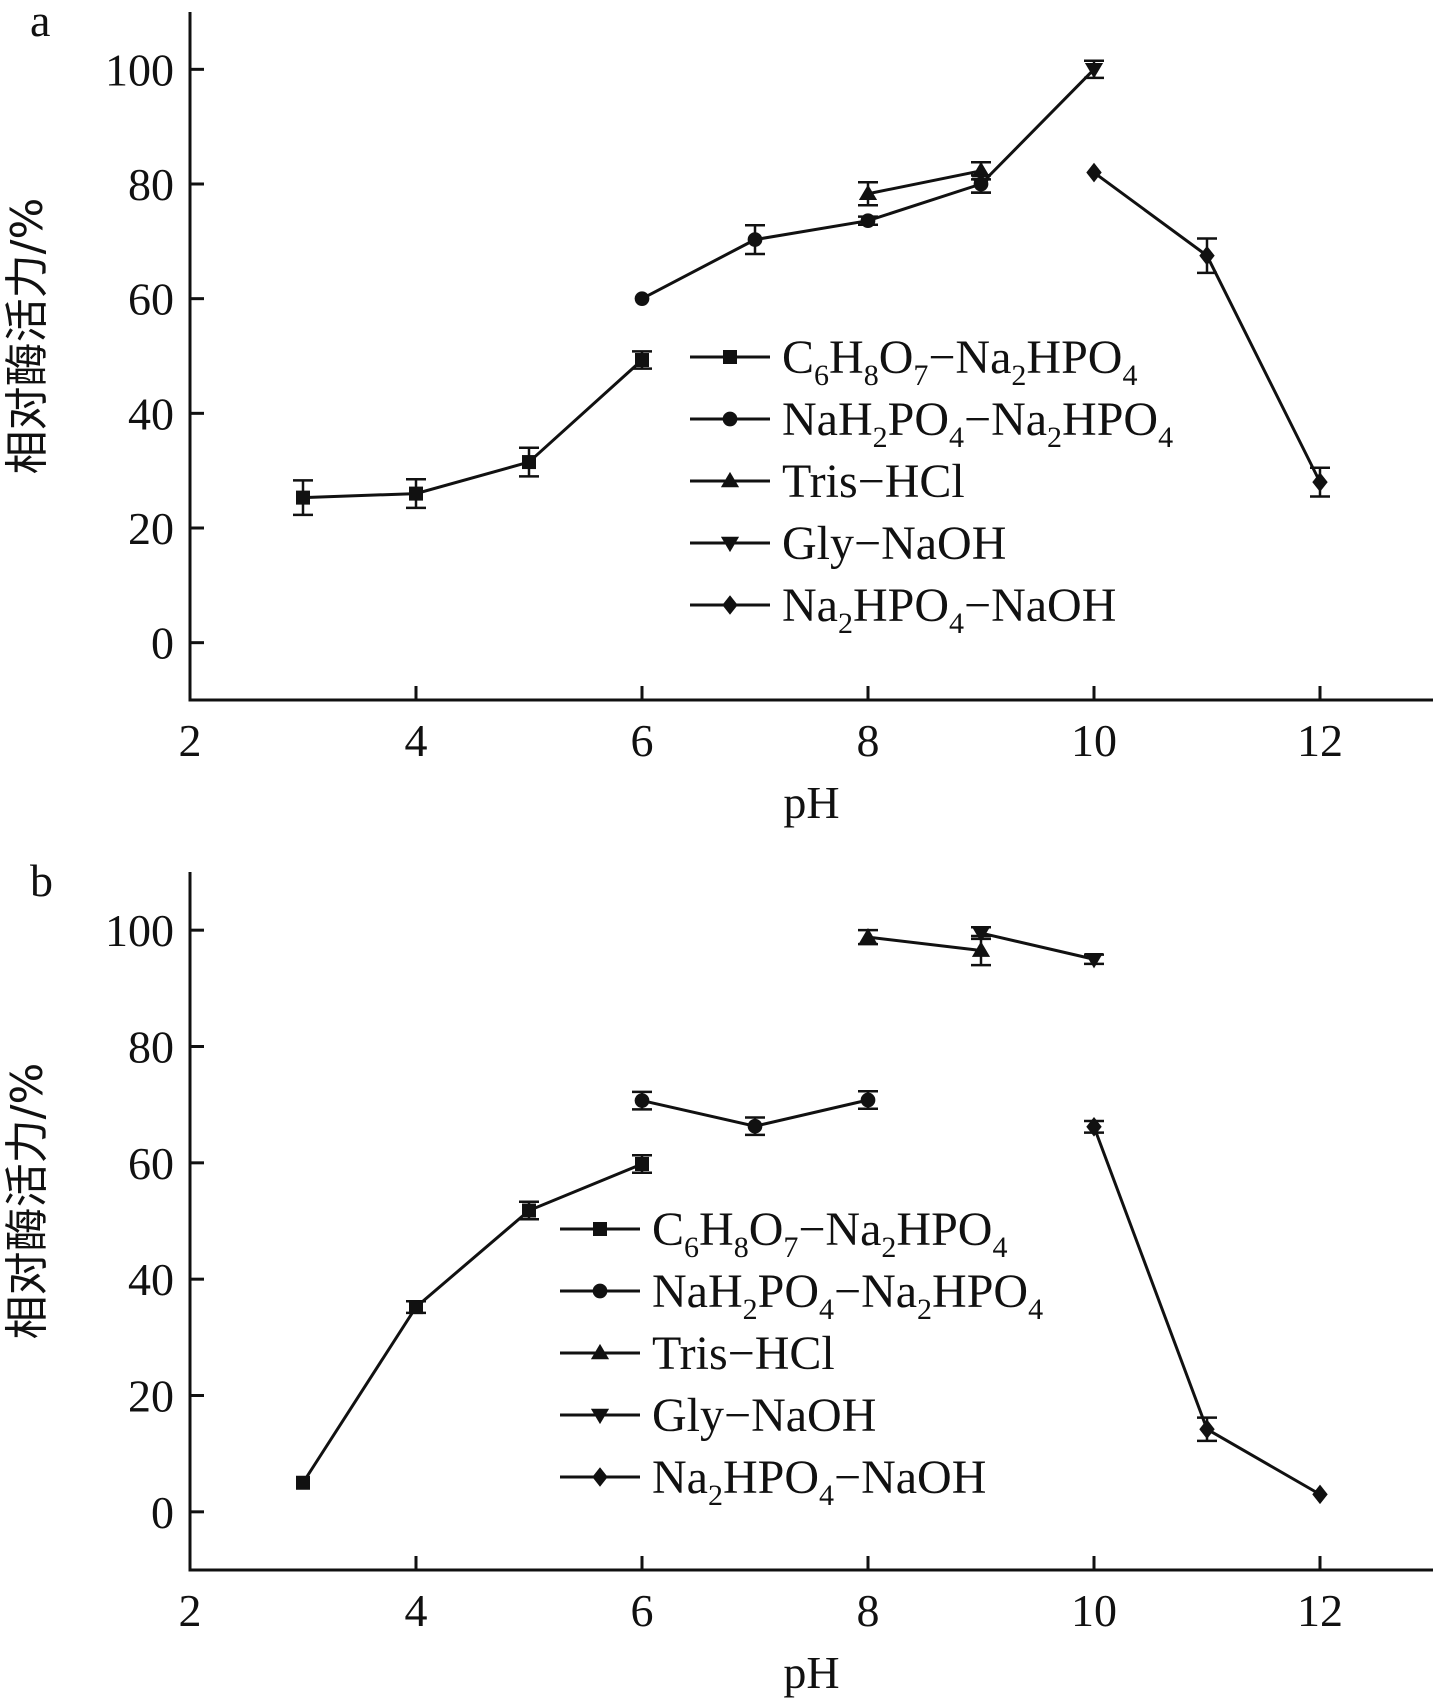  Describe the element at coordinates (40, 23) in the screenshot. I see `panel-label: a` at that location.